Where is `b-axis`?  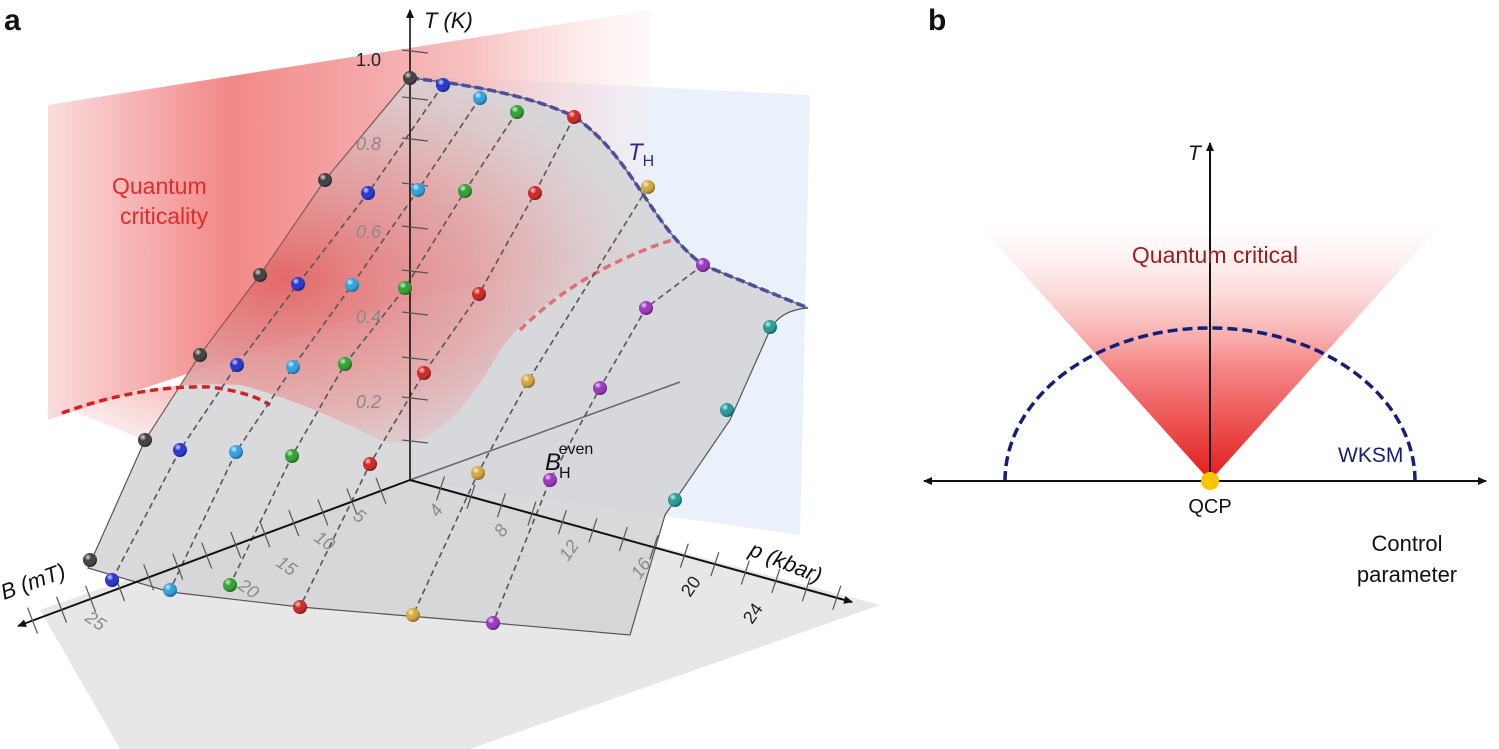
b-axis is located at coordinates (214, 553).